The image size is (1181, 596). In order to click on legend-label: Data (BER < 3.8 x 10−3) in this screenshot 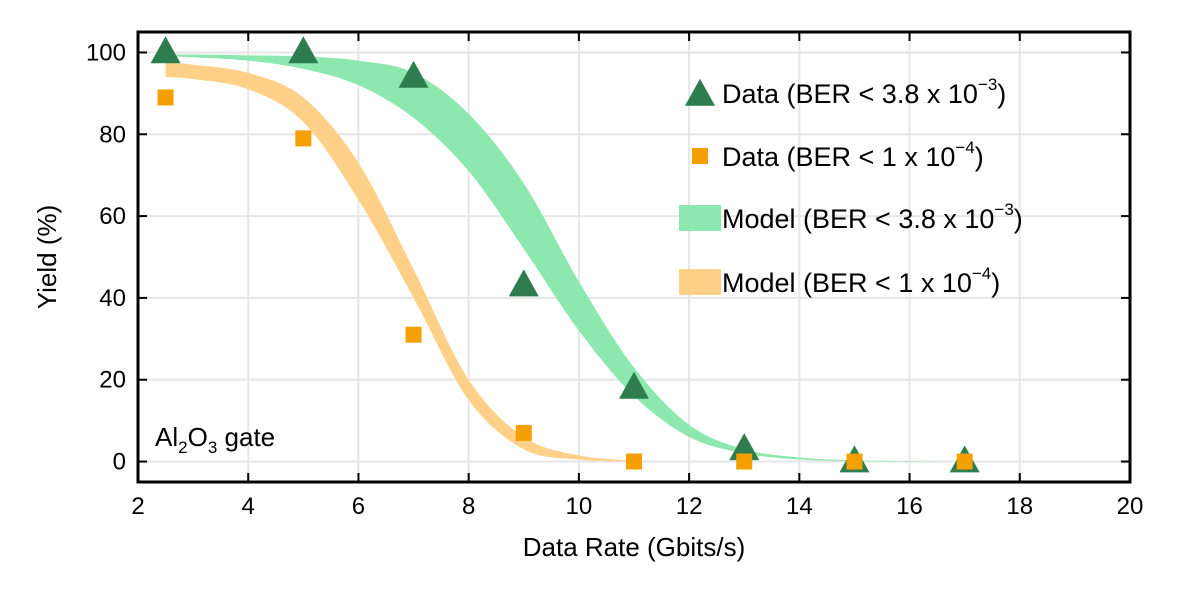, I will do `click(864, 92)`.